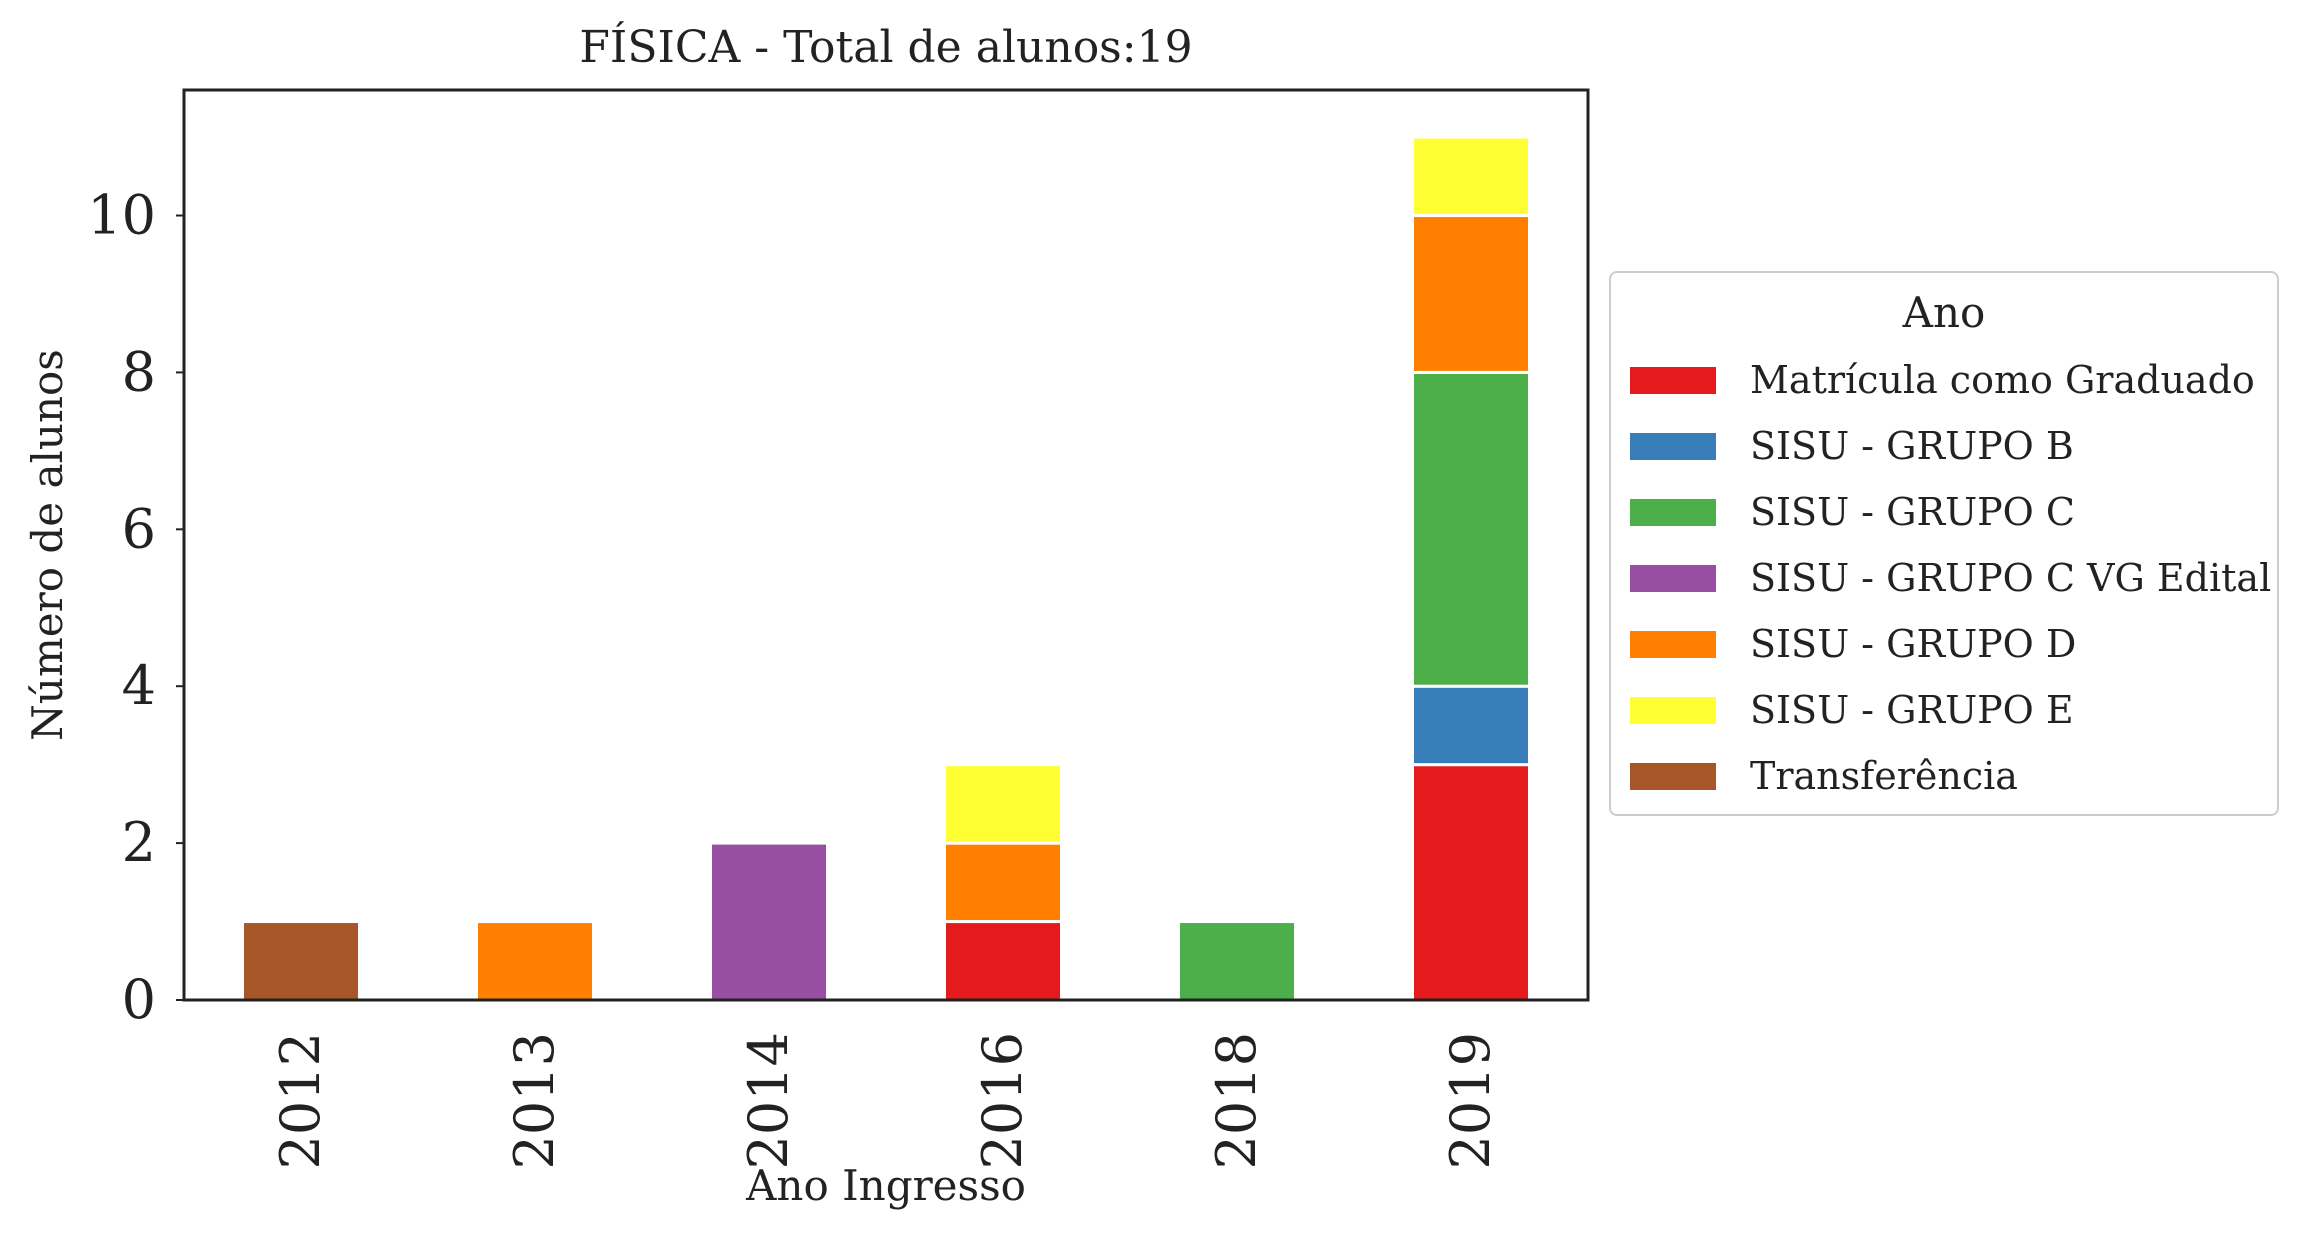 The image size is (2297, 1242). I want to click on y-axis-label: Número de alunos, so click(47, 545).